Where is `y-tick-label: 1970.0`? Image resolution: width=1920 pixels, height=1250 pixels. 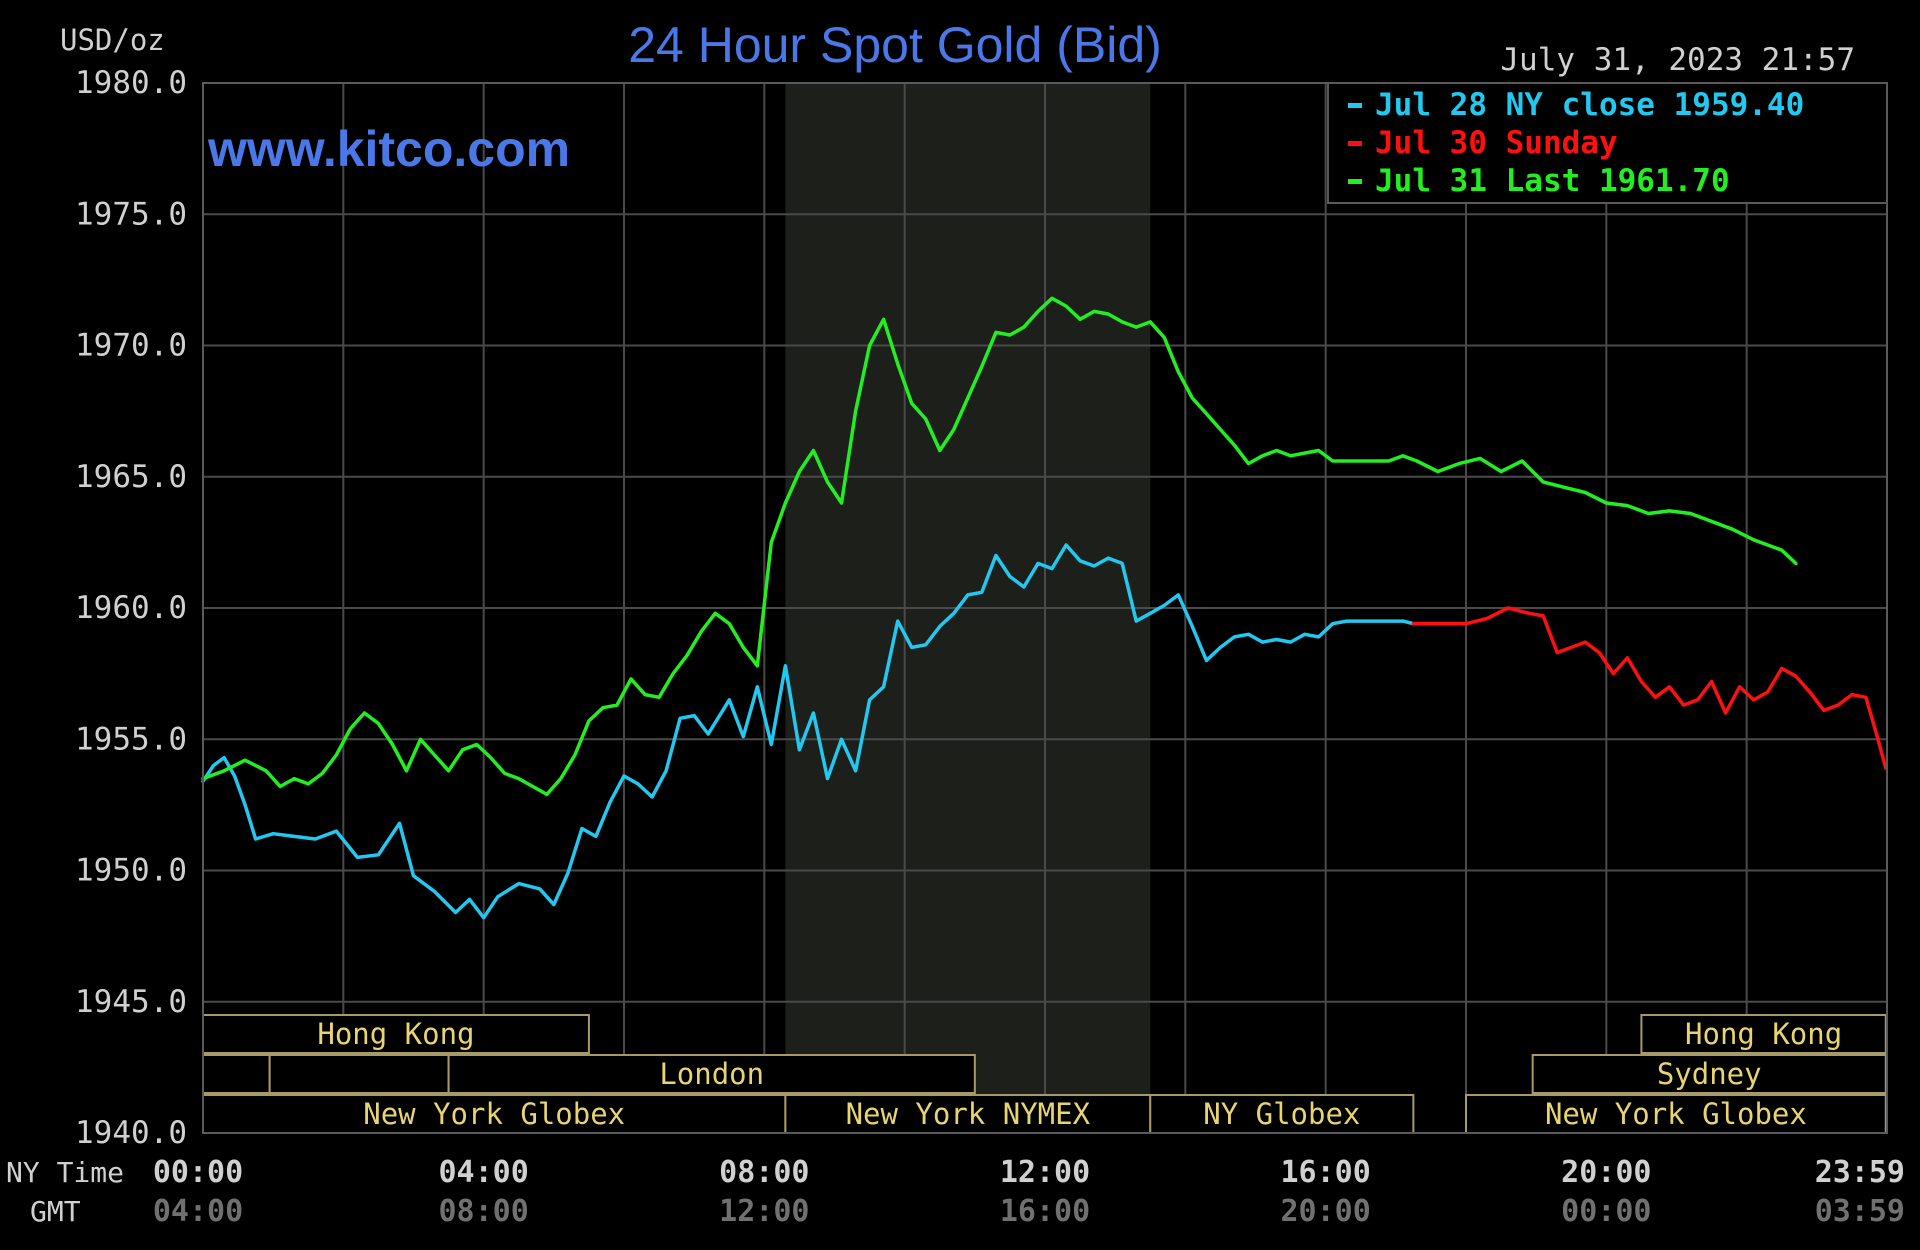 y-tick-label: 1970.0 is located at coordinates (131, 346).